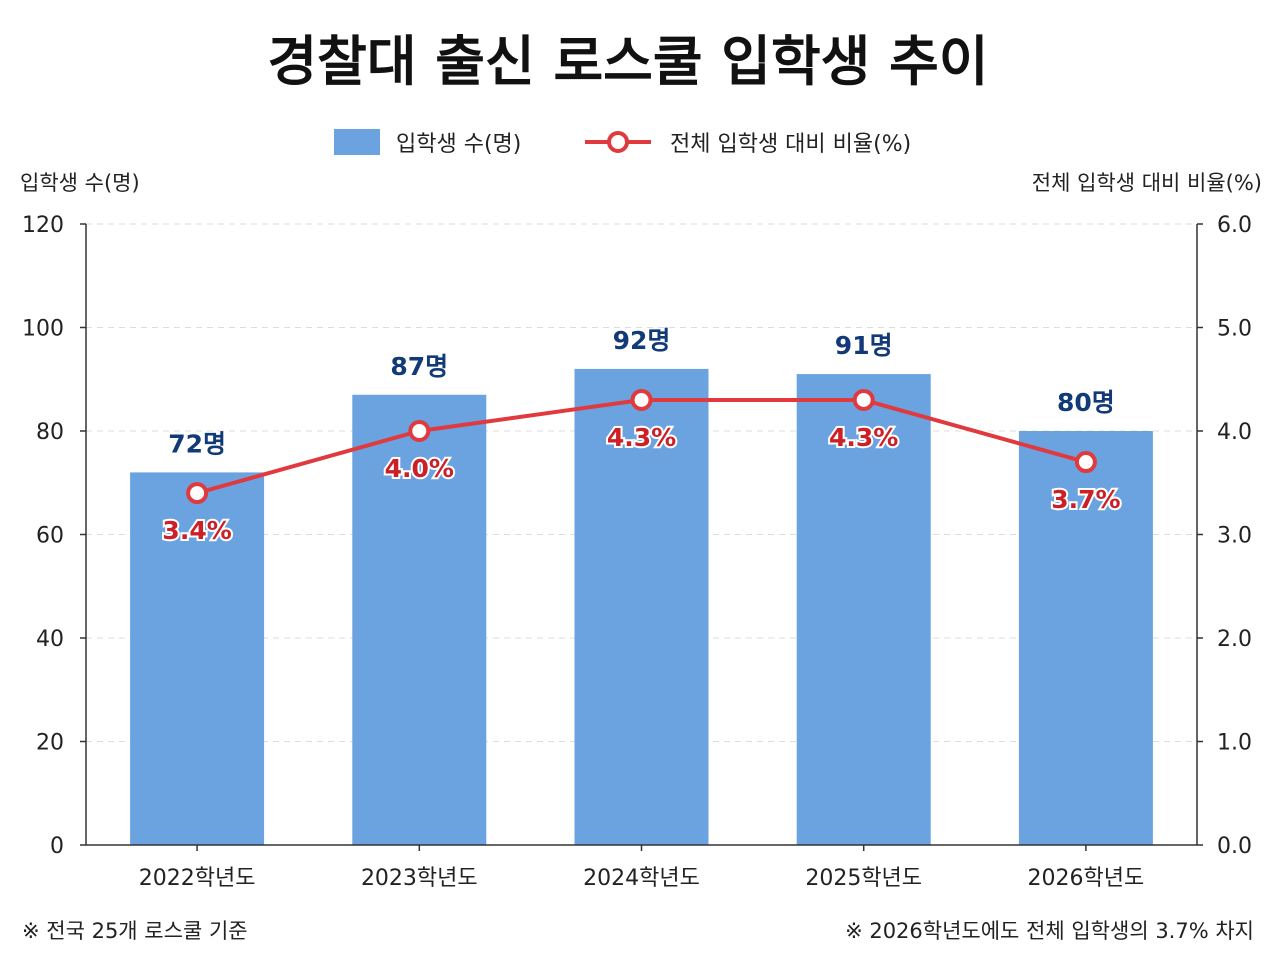  Describe the element at coordinates (1234, 743) in the screenshot. I see `right-tick-label: 1.0` at that location.